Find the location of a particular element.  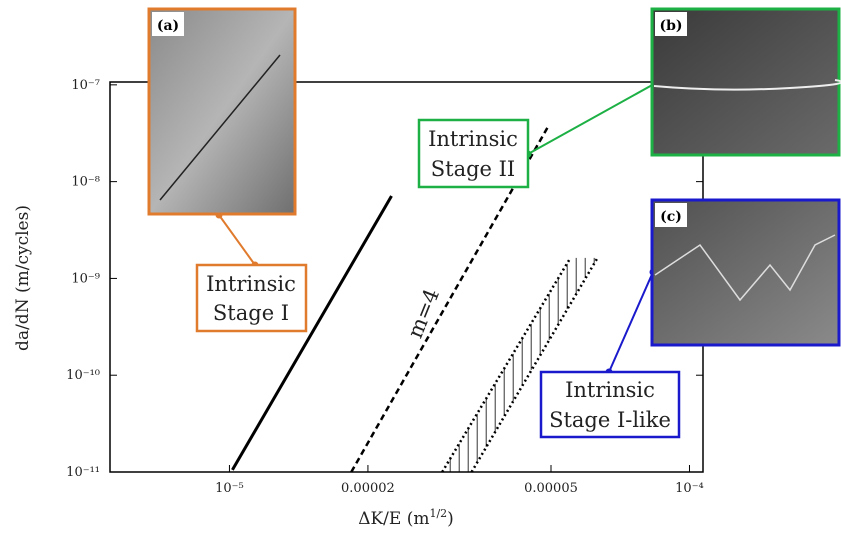

inset-label: (b) is located at coordinates (670, 26).